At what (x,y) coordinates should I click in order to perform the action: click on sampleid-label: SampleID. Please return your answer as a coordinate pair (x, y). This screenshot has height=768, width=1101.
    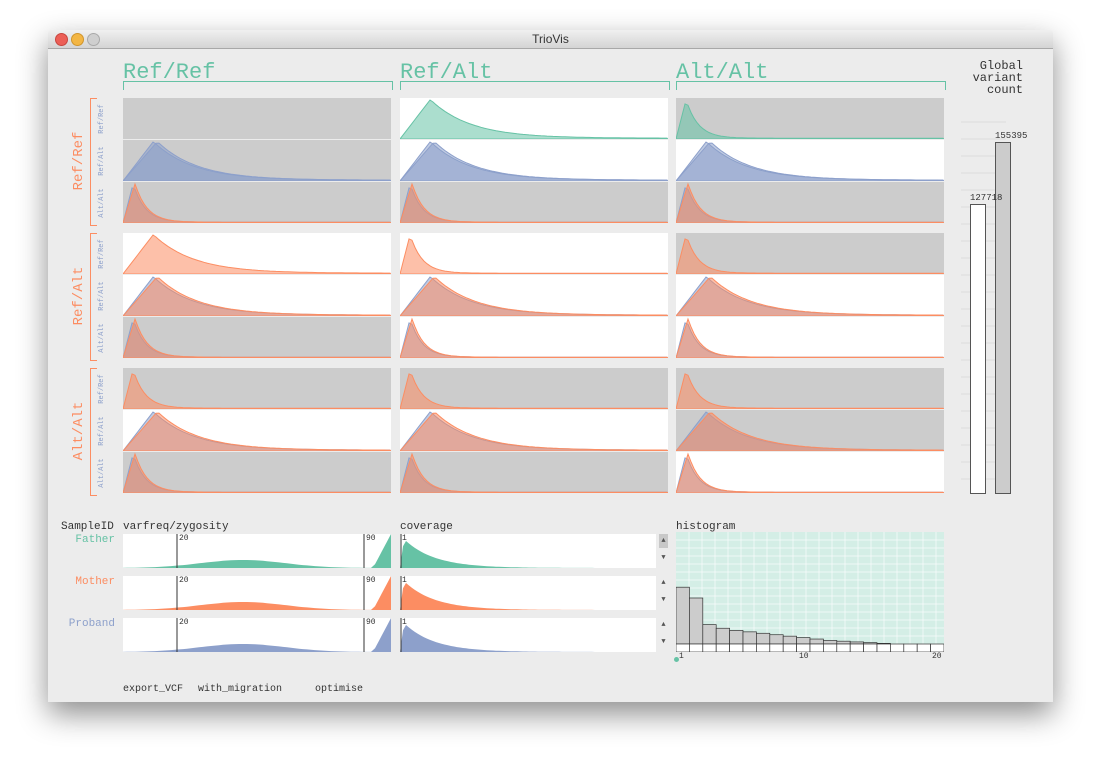
    Looking at the image, I should click on (87, 527).